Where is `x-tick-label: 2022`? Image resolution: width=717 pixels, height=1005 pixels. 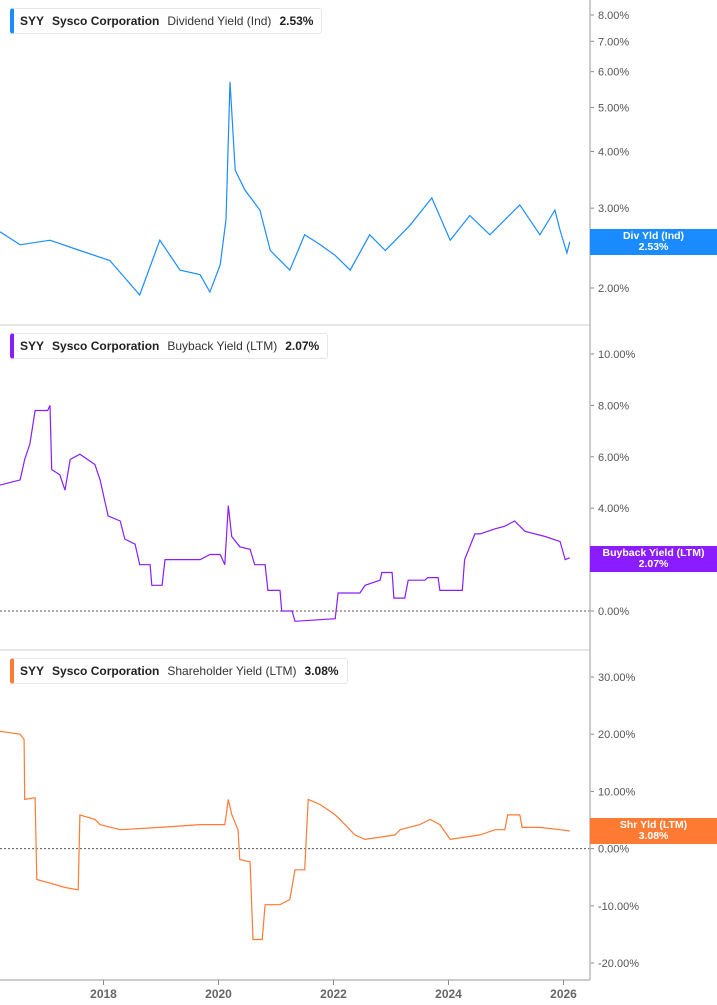 x-tick-label: 2022 is located at coordinates (333, 994).